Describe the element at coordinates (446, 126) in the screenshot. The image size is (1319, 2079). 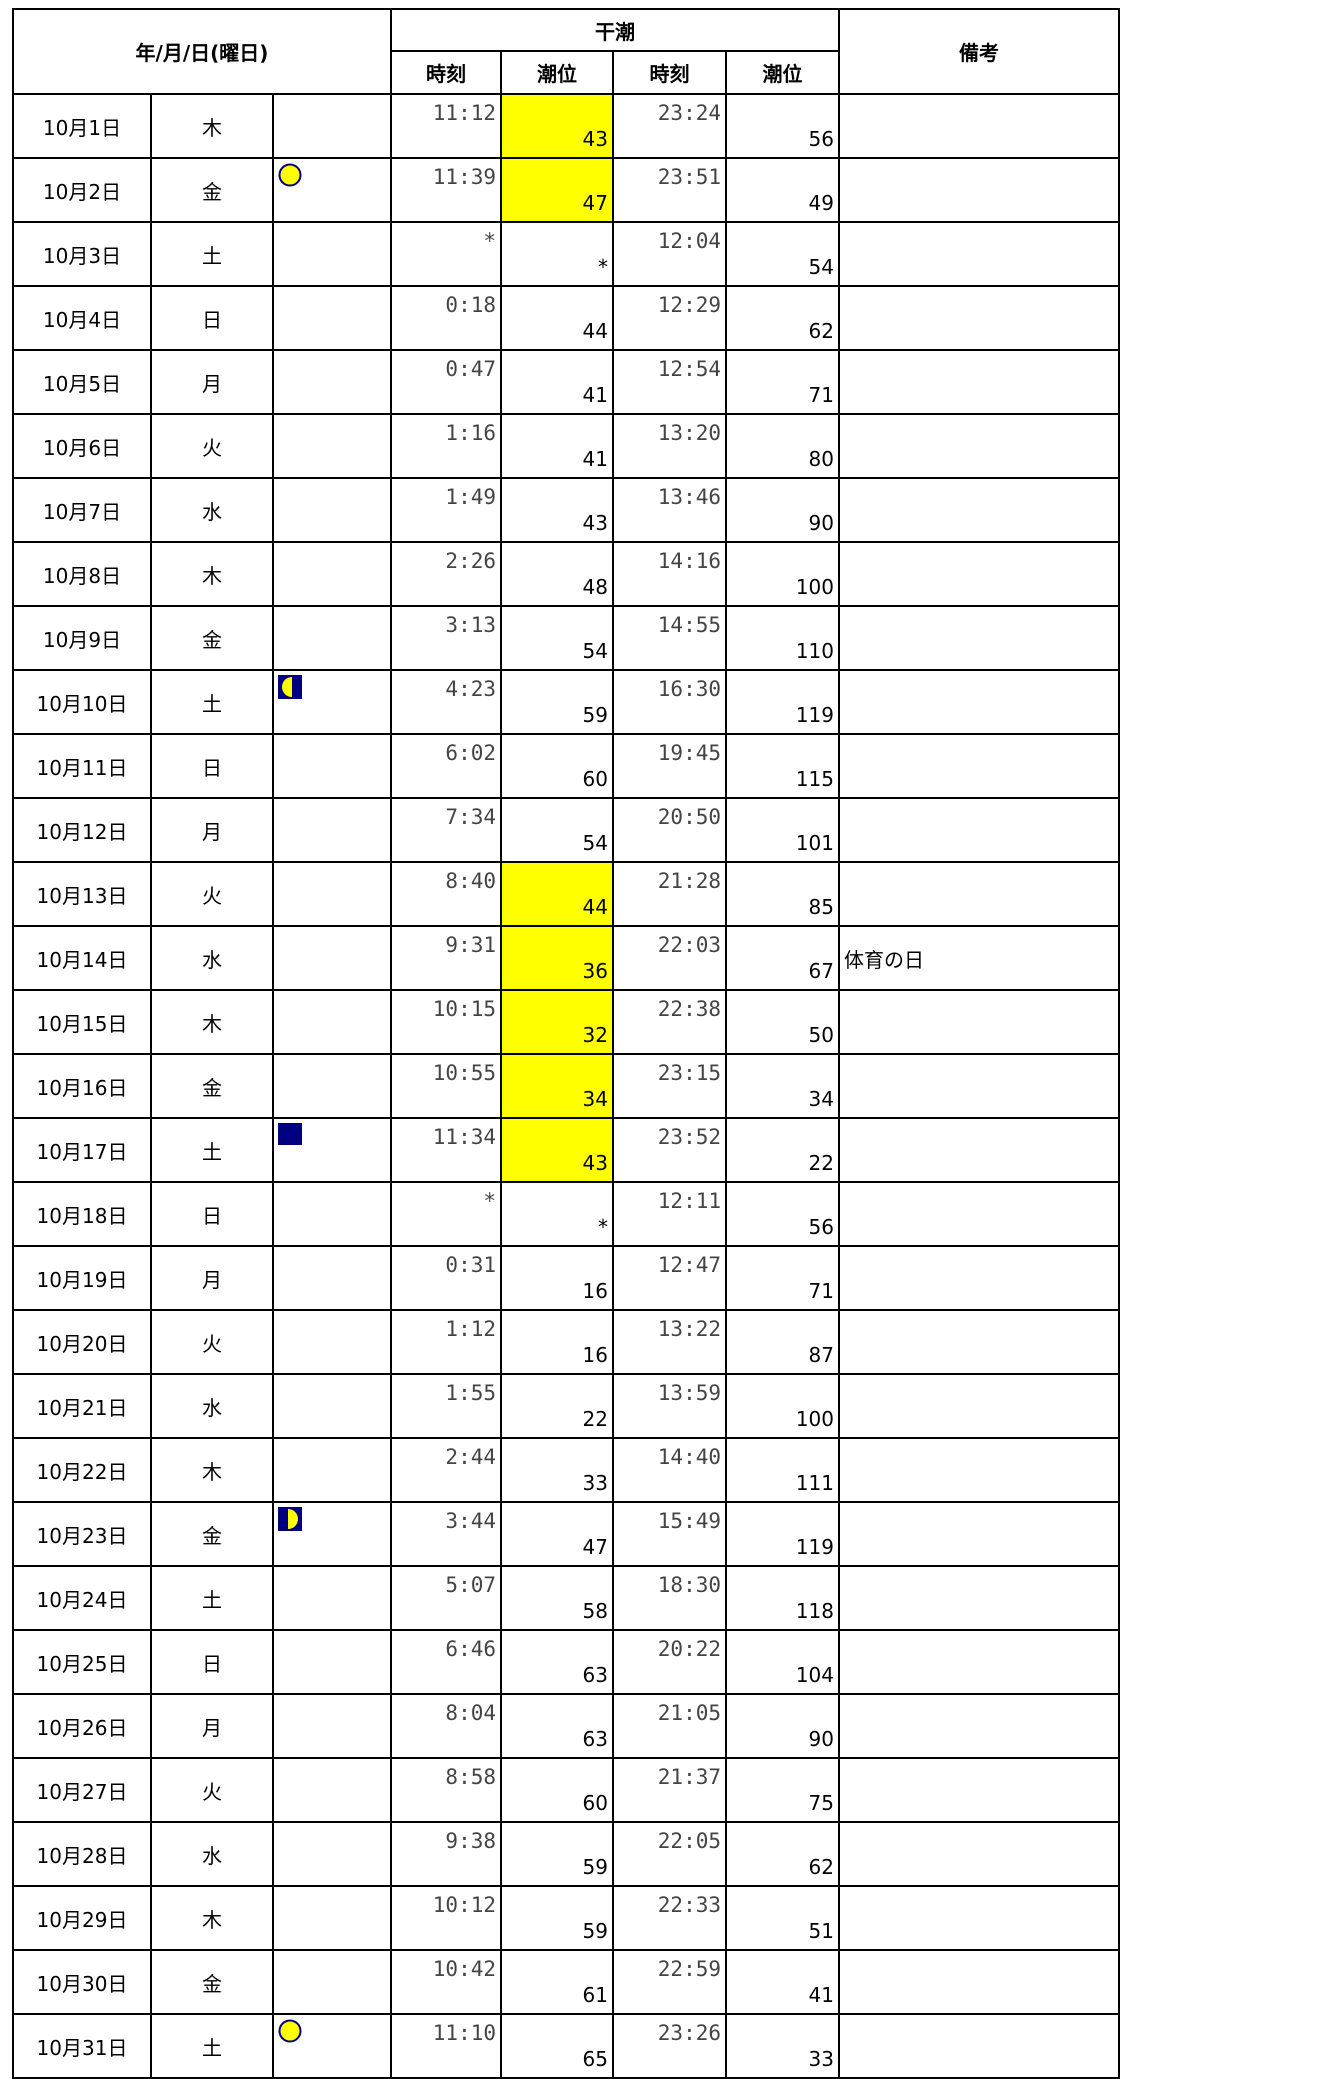
I see `time: 11:12` at that location.